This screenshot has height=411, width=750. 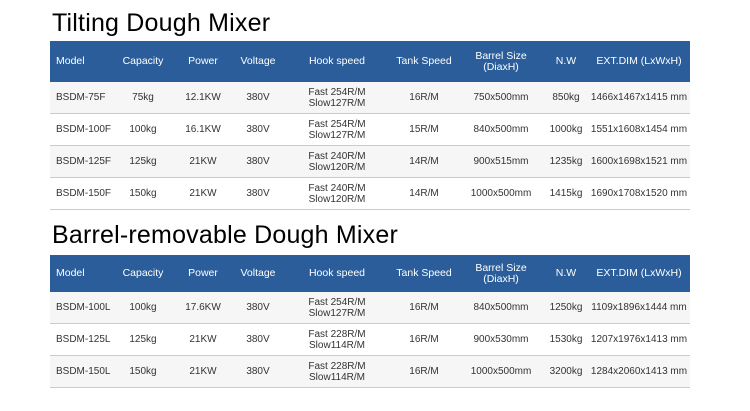 I want to click on cell-tank-speed: 15R/M, so click(x=424, y=129).